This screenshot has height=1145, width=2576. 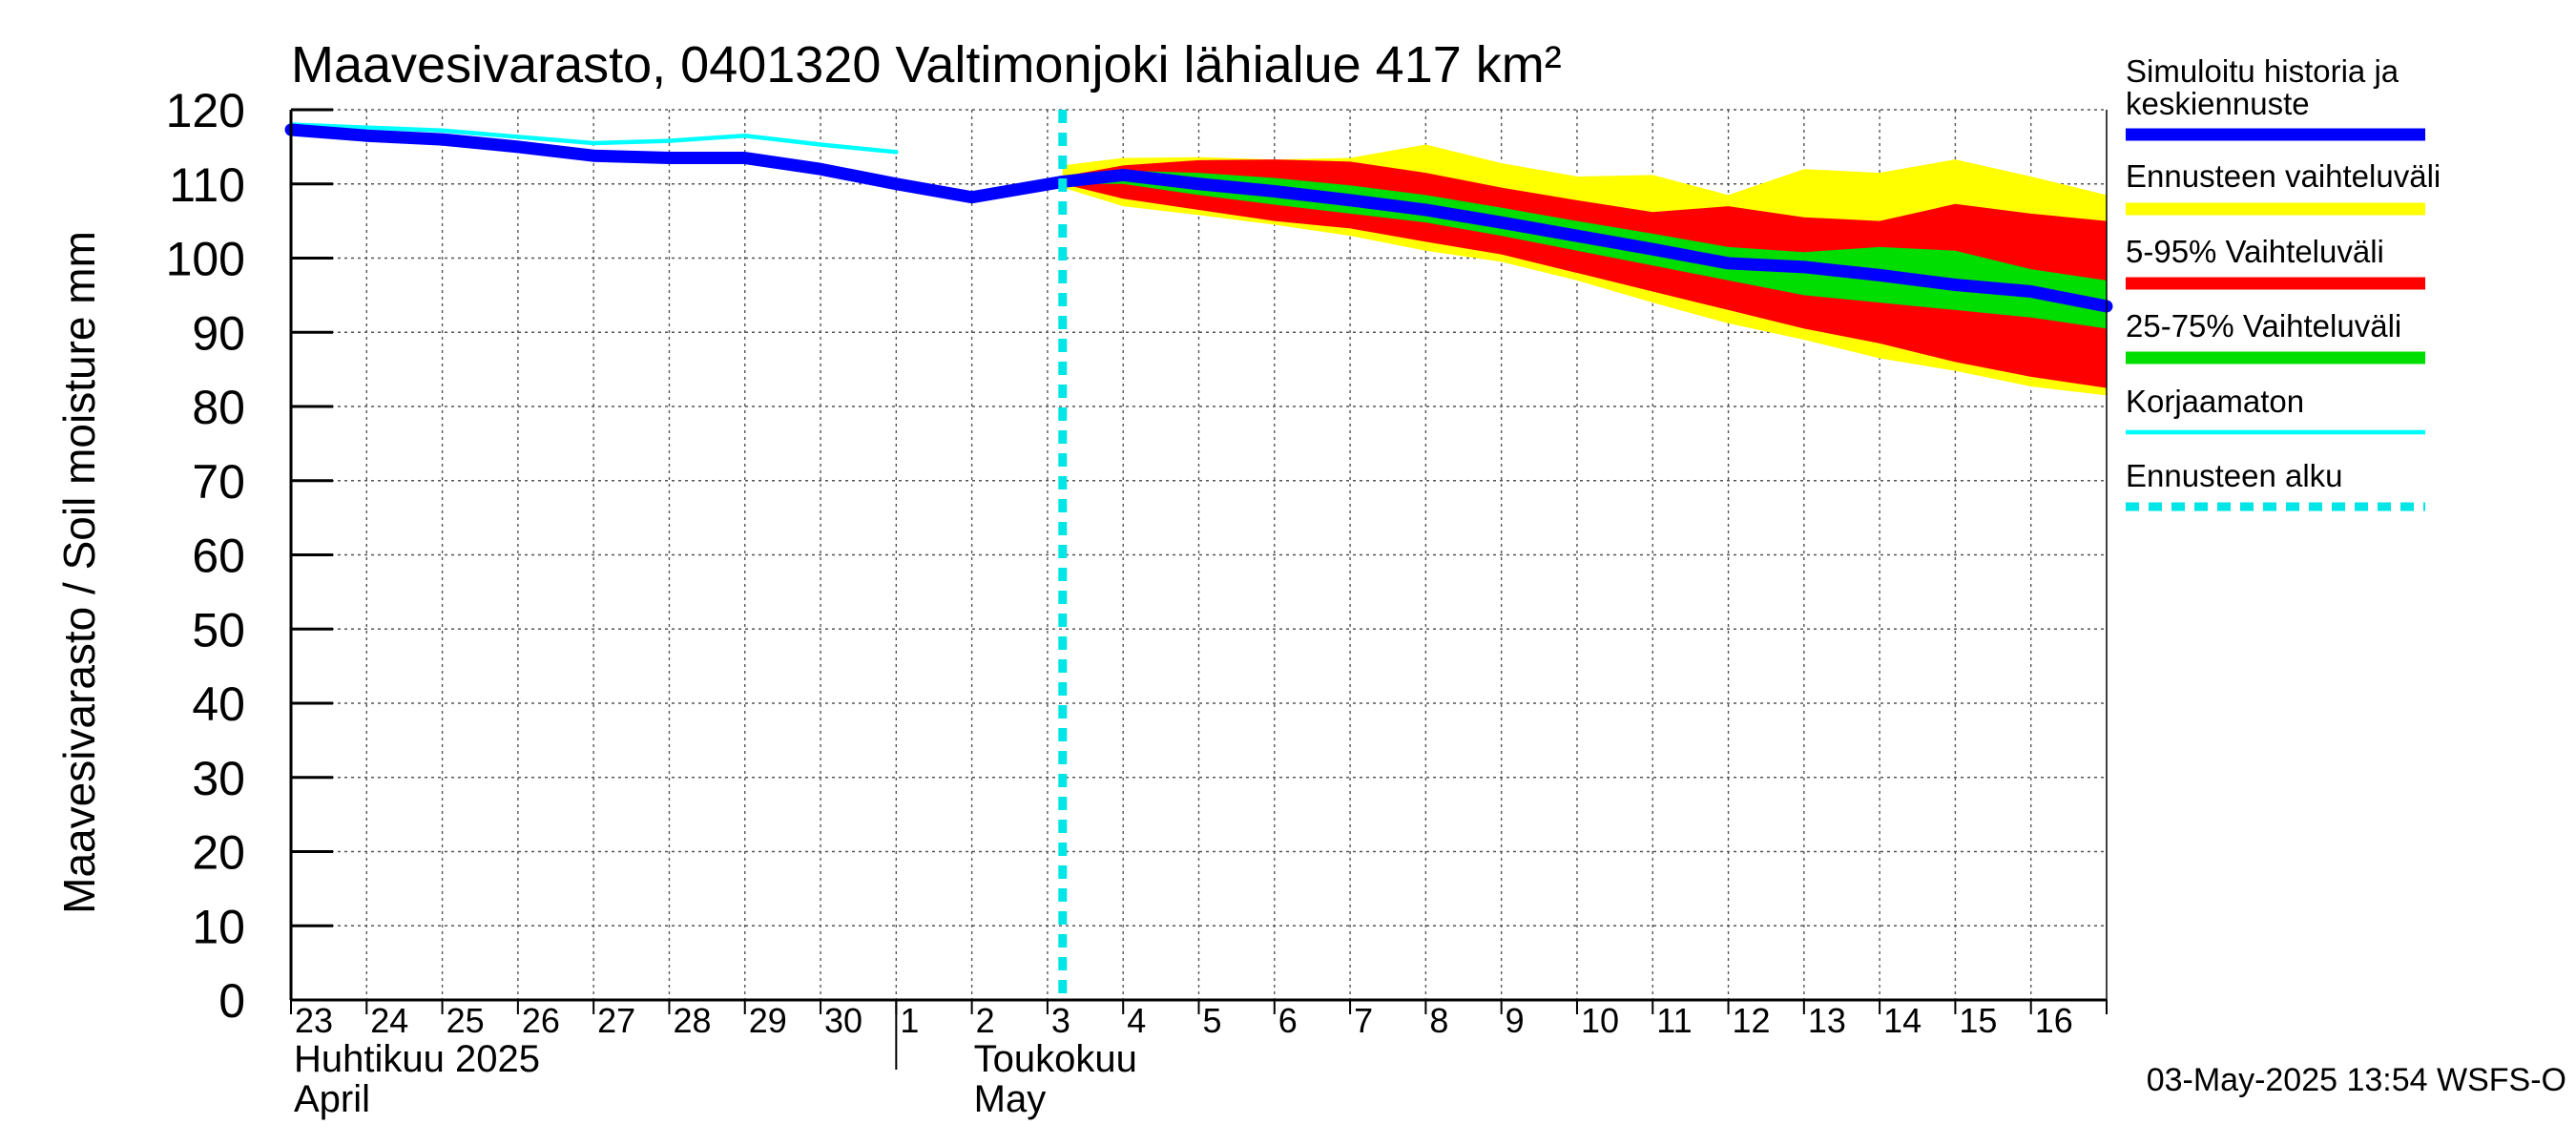 What do you see at coordinates (2234, 475) in the screenshot?
I see `legend-label-5-0: Ennusteen alku` at bounding box center [2234, 475].